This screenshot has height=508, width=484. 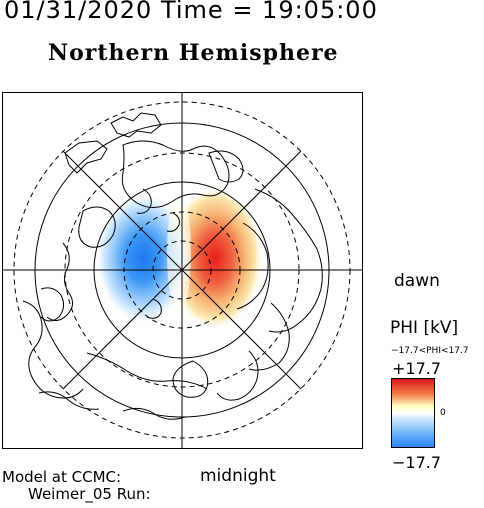 I want to click on colorbar-max-label: +17.7, so click(x=417, y=368).